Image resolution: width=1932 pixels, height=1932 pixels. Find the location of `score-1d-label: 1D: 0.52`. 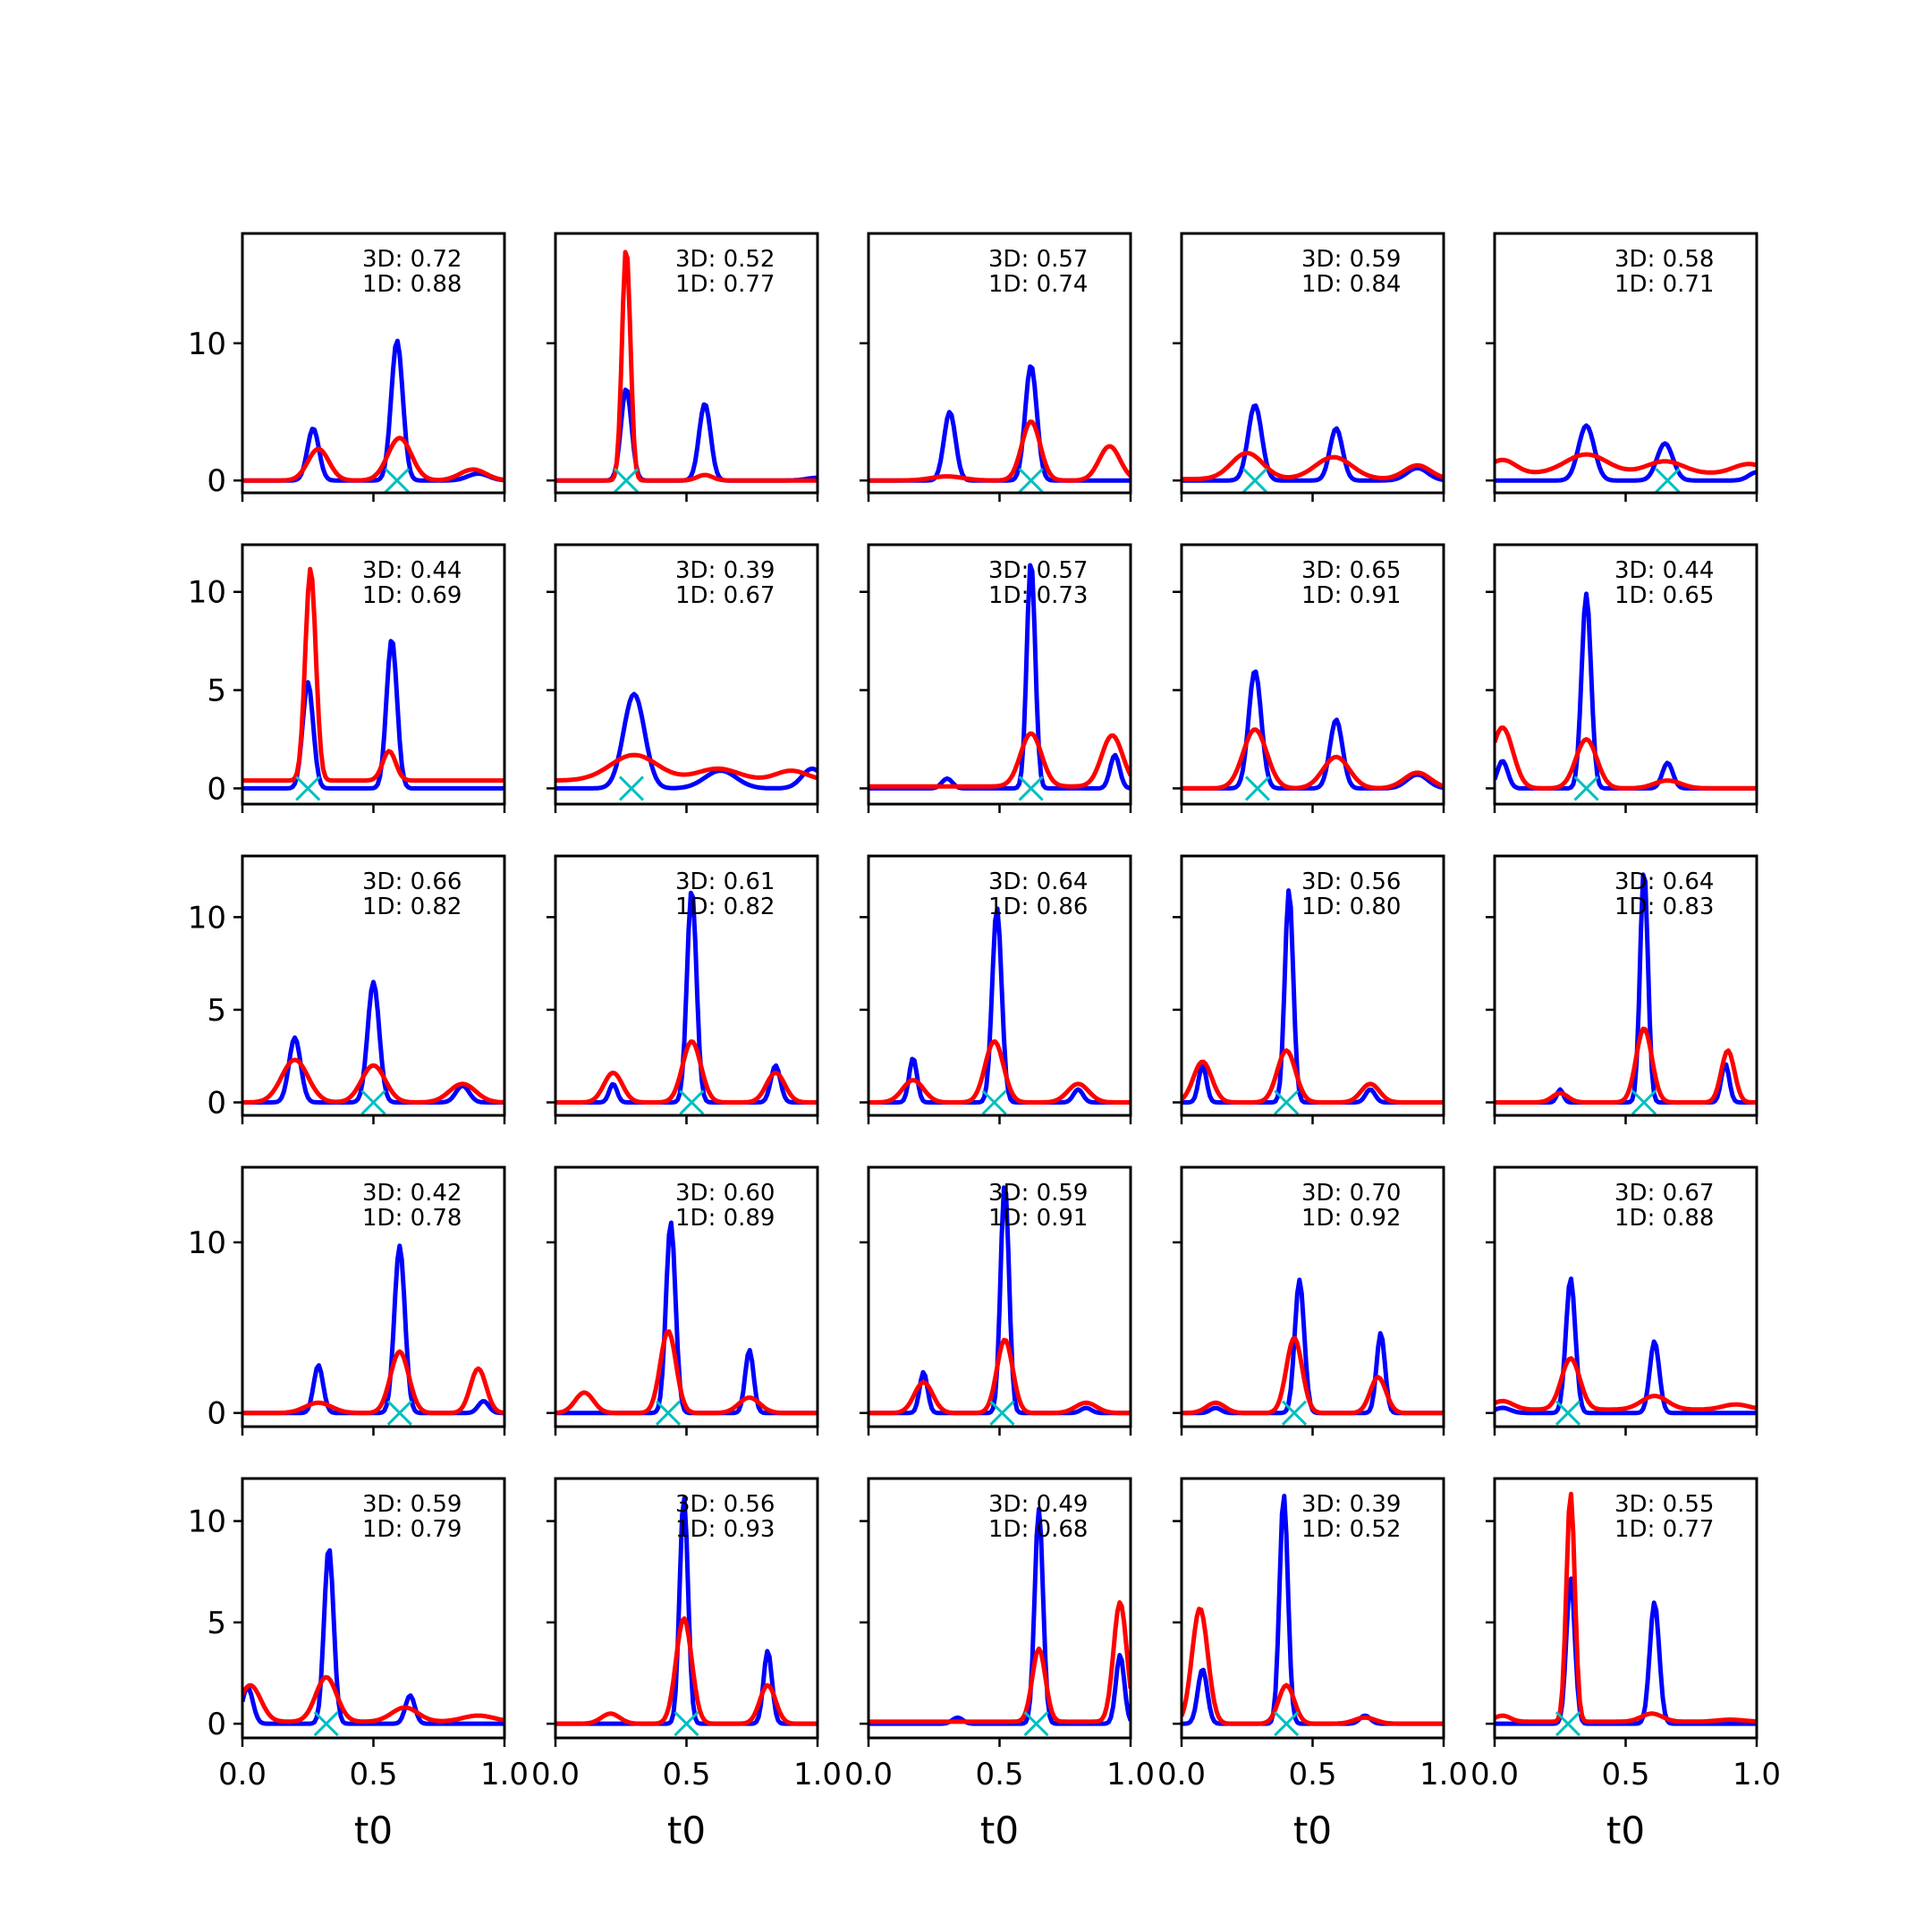

score-1d-label: 1D: 0.52 is located at coordinates (1351, 1529).